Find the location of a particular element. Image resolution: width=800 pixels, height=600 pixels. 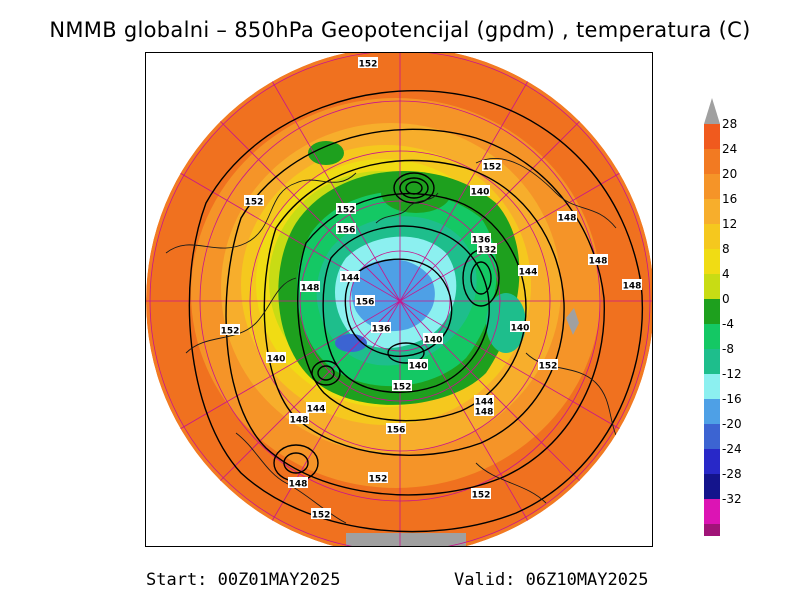

colorbar-label: 28 is located at coordinates (730, 124).